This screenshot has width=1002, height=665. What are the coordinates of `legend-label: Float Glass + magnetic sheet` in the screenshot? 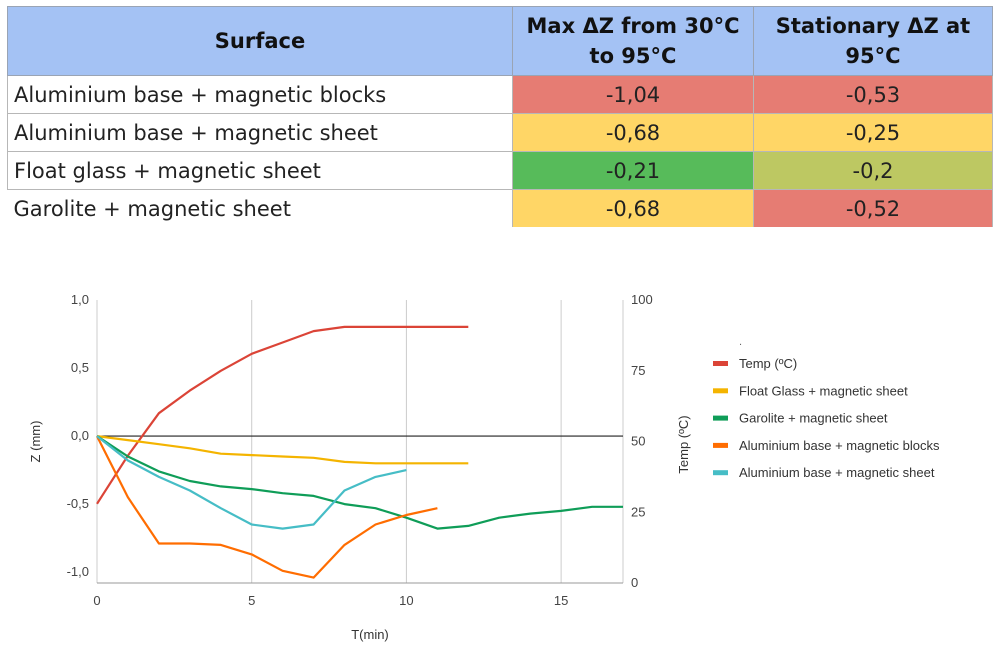 It's located at (823, 390).